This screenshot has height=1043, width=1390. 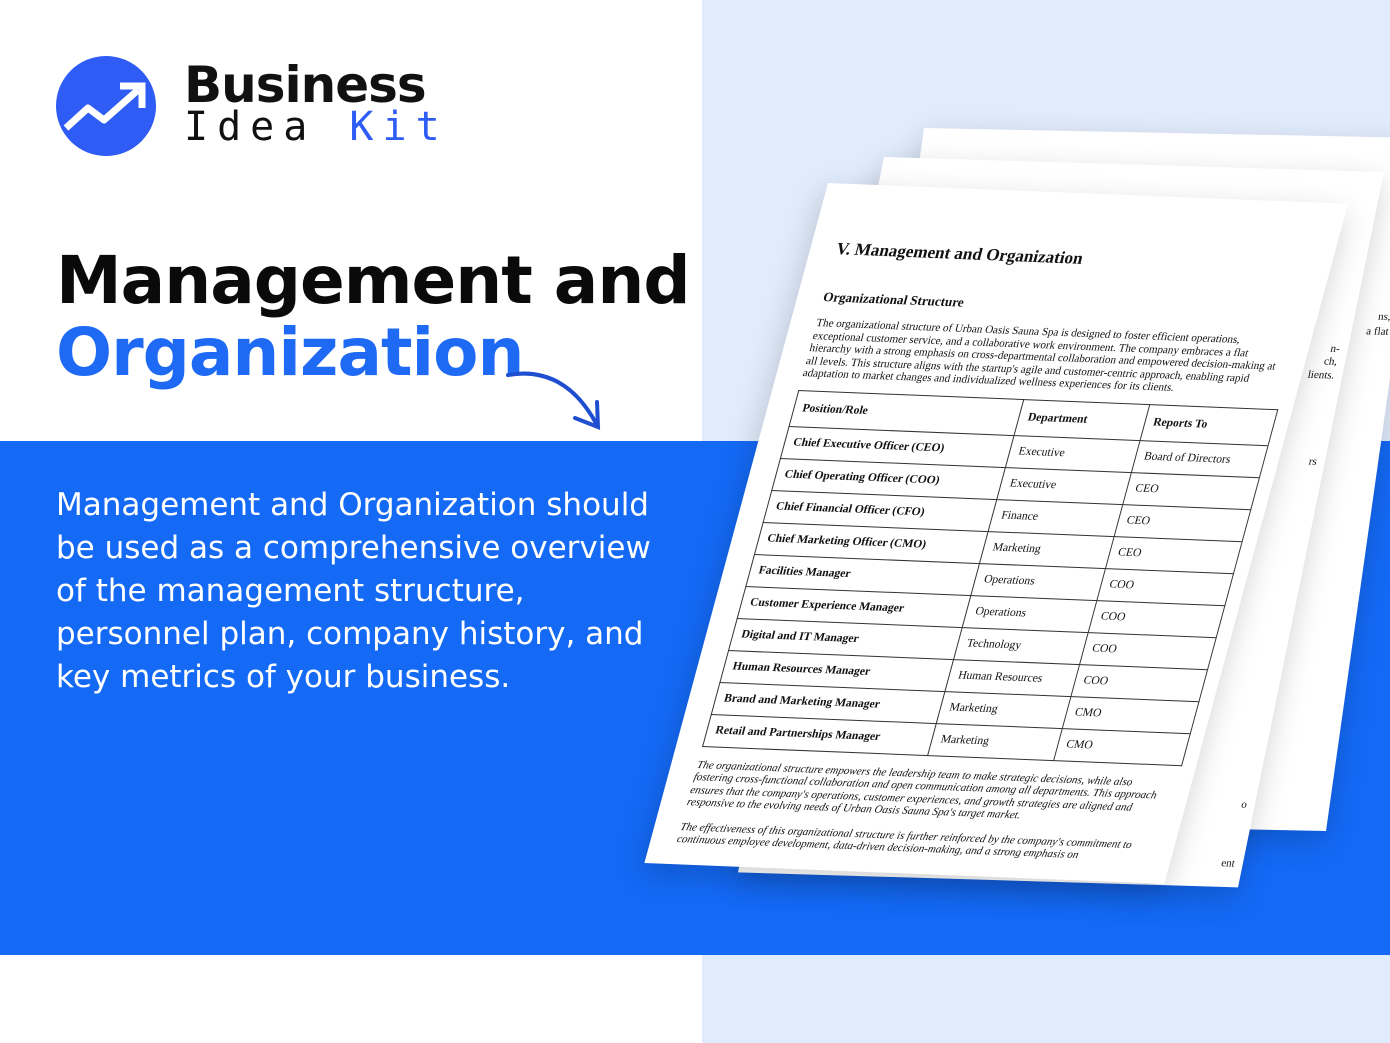 What do you see at coordinates (106, 106) in the screenshot?
I see `logo-chart-icon` at bounding box center [106, 106].